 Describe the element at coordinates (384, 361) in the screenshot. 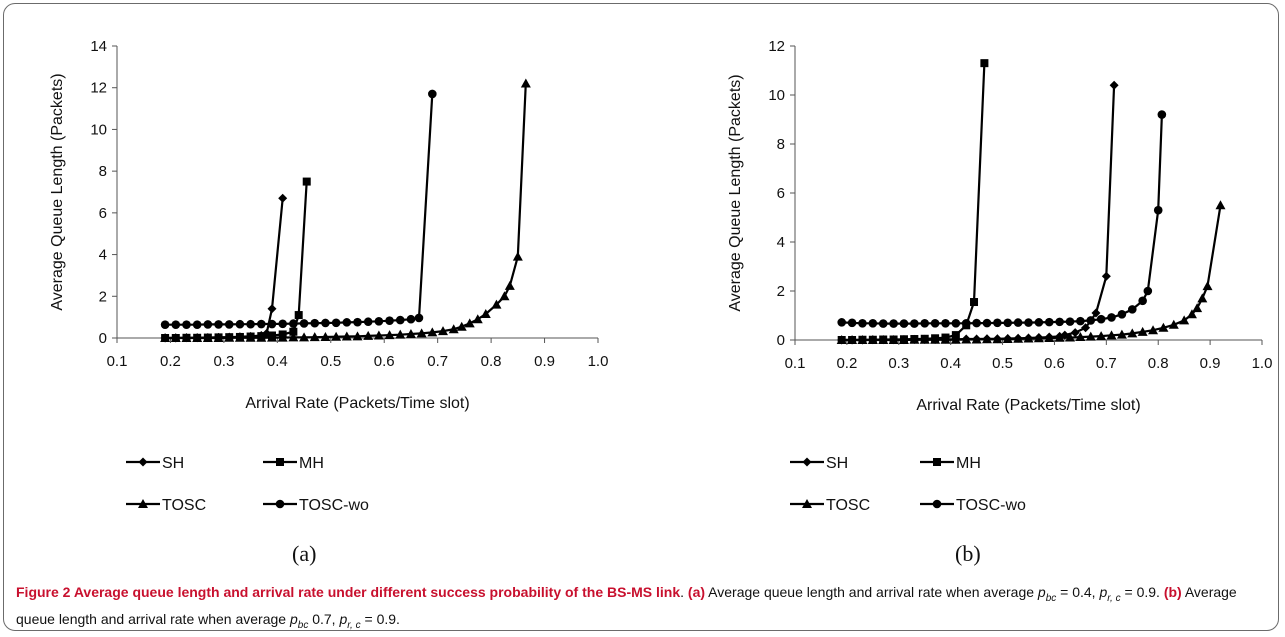

I see `x-tick-label: 0.6` at that location.